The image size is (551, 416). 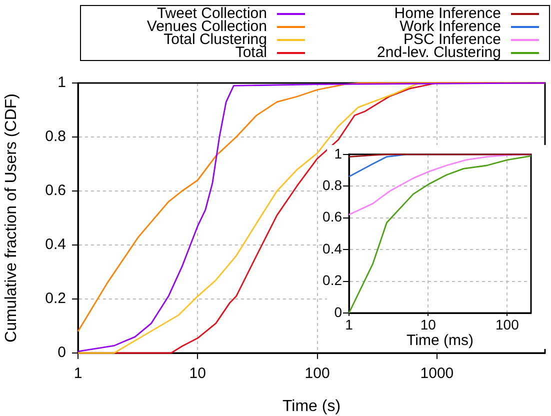 What do you see at coordinates (440, 341) in the screenshot?
I see `x-axis-title: Time (ms)` at bounding box center [440, 341].